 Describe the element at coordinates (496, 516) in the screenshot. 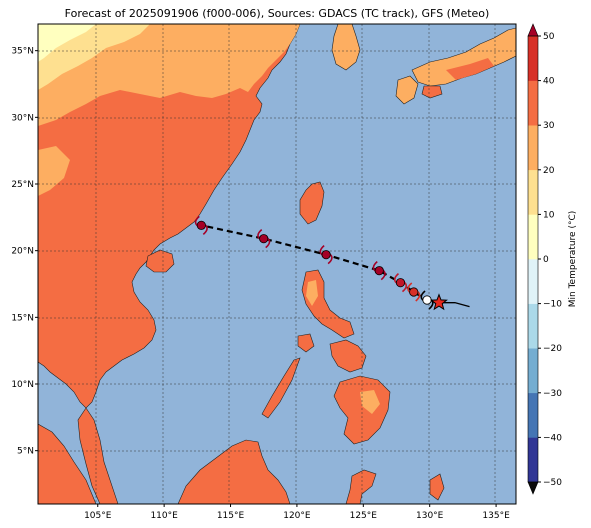

I see `lon-tick-label: 135°E` at that location.